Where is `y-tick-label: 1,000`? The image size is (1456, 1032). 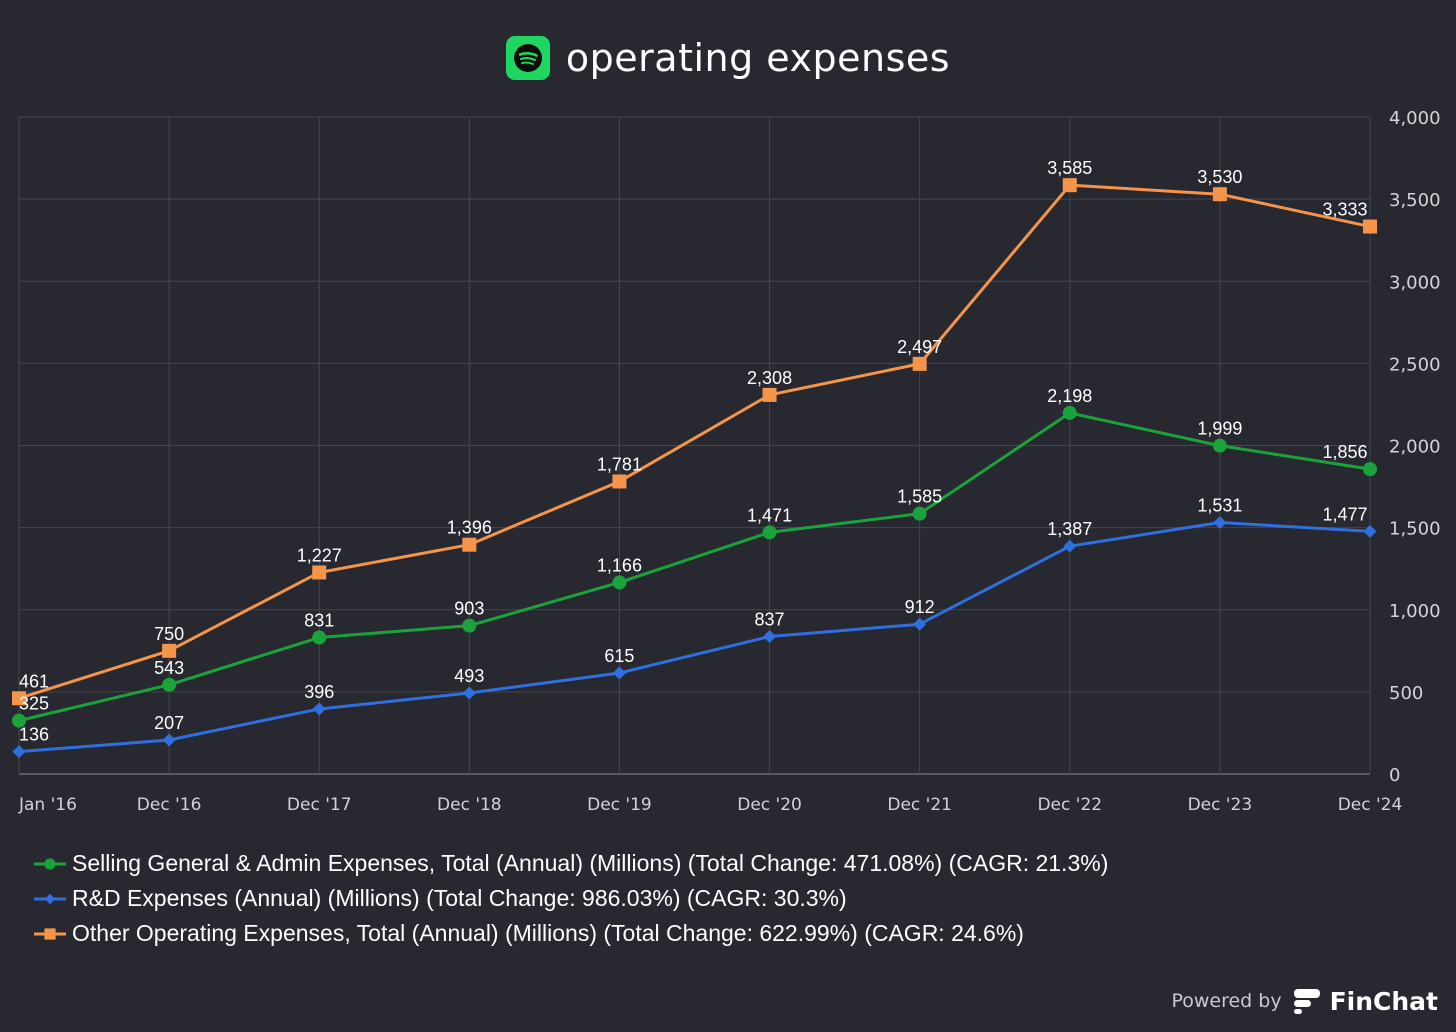 y-tick-label: 1,000 is located at coordinates (1415, 611).